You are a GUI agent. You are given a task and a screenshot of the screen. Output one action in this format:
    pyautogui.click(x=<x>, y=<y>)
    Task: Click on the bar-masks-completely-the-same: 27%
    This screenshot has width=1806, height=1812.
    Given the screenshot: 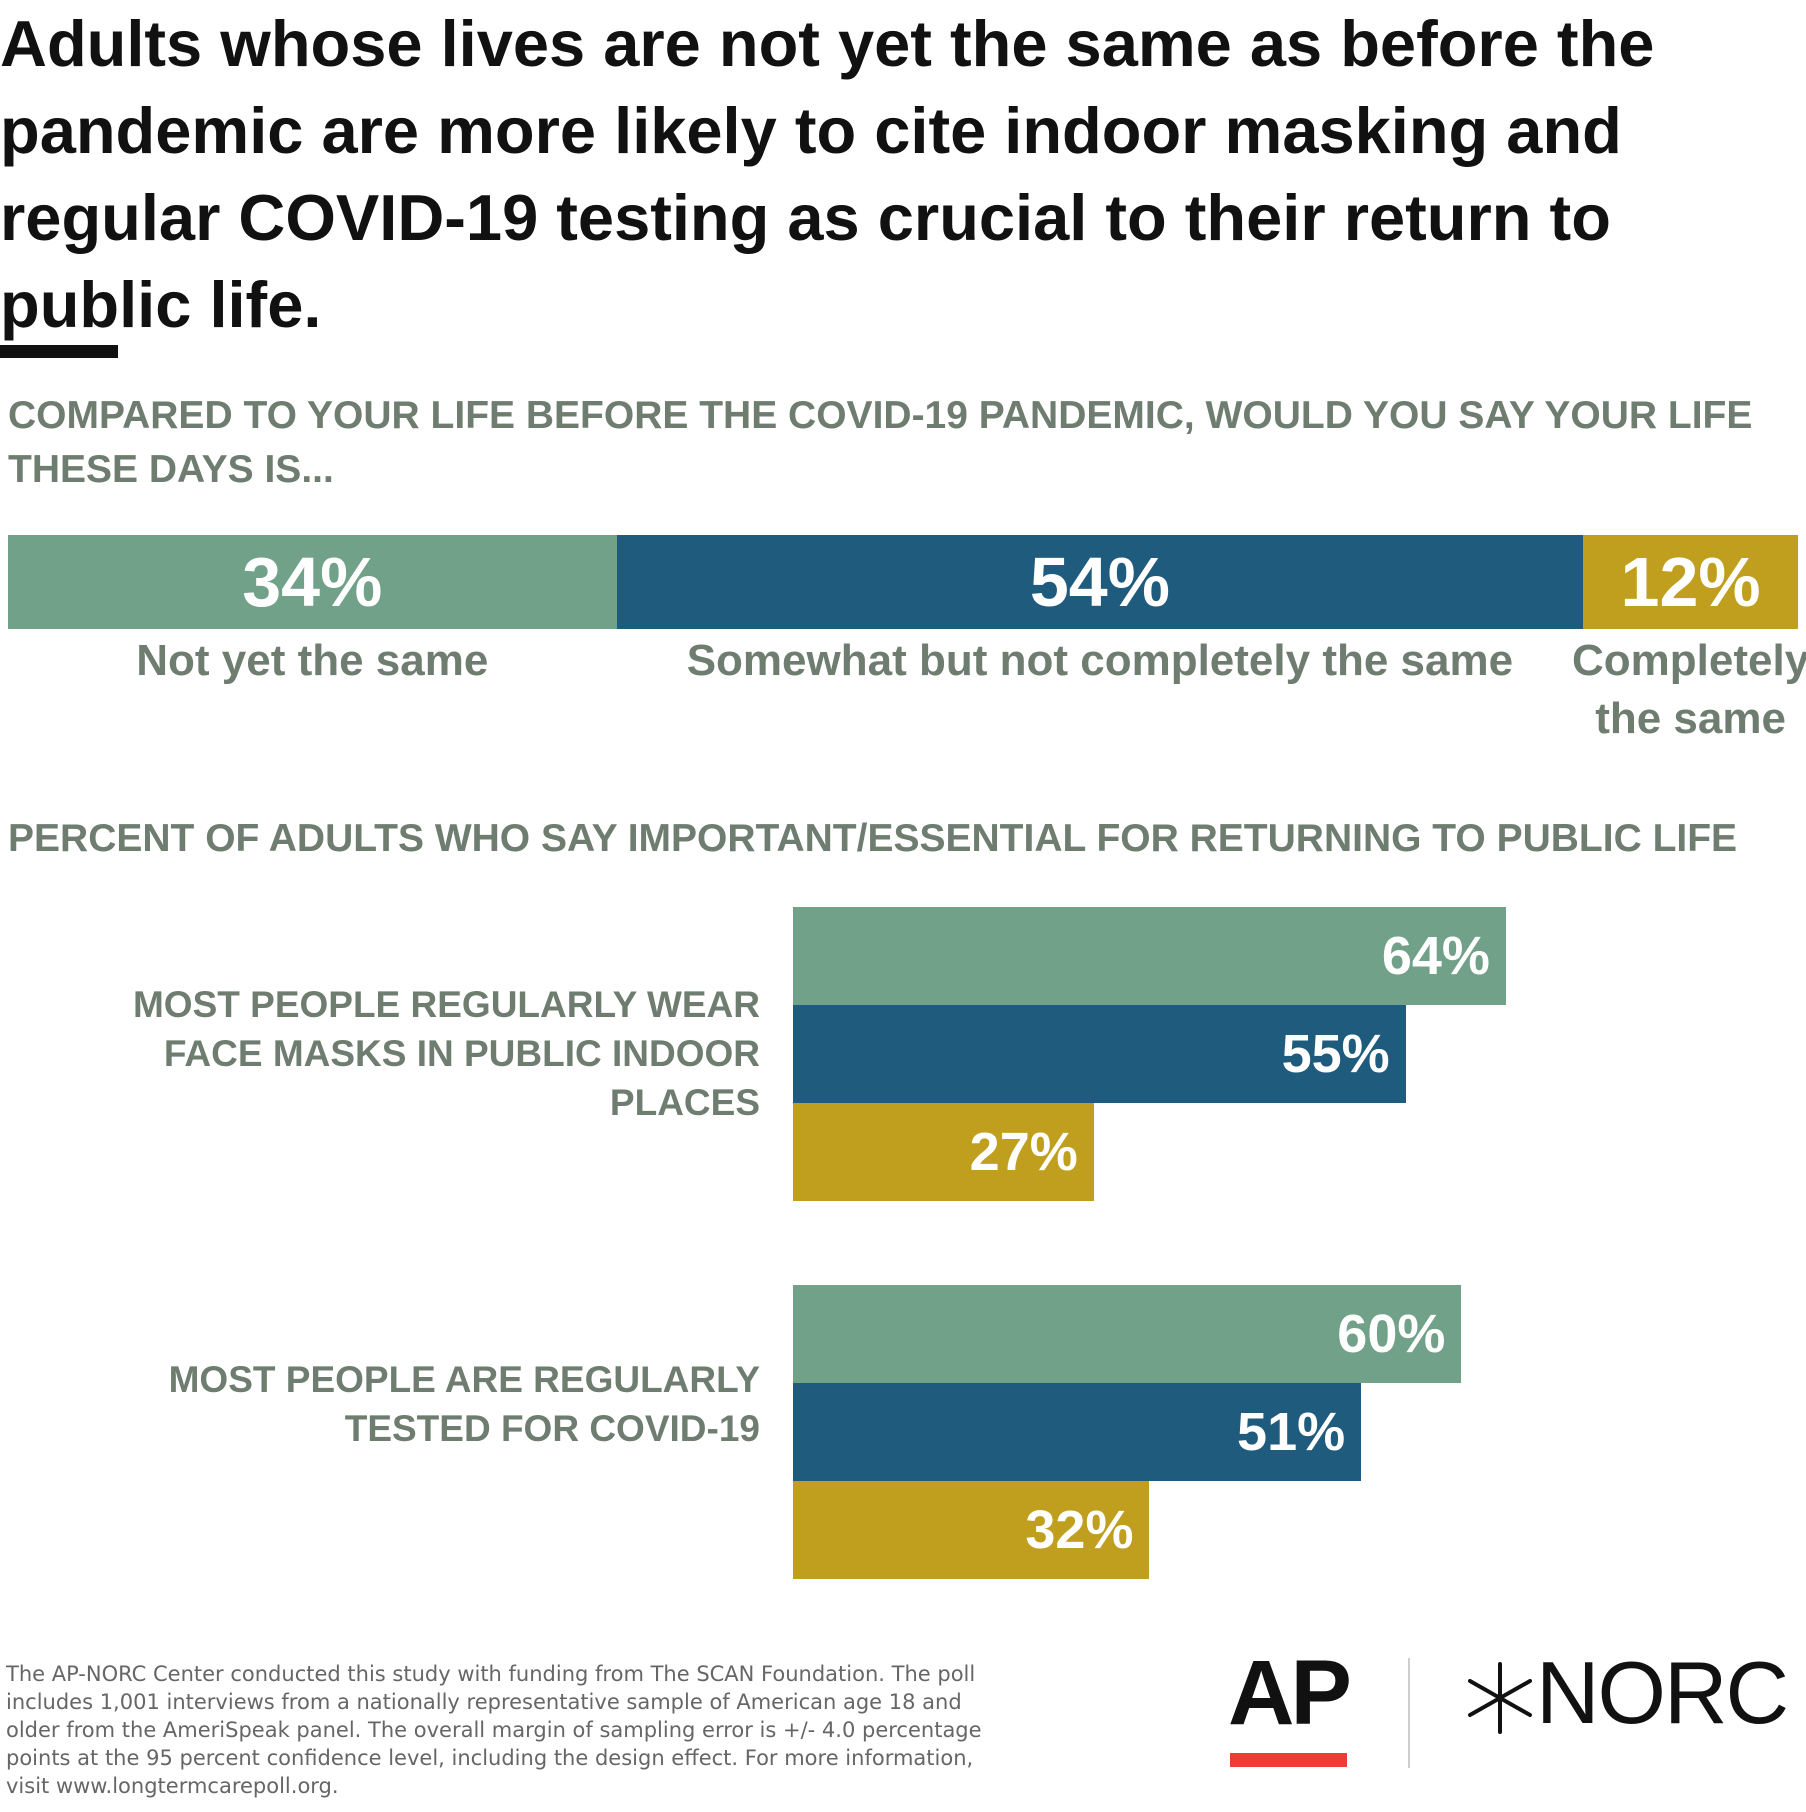 What is the action you would take?
    pyautogui.click(x=943, y=1152)
    